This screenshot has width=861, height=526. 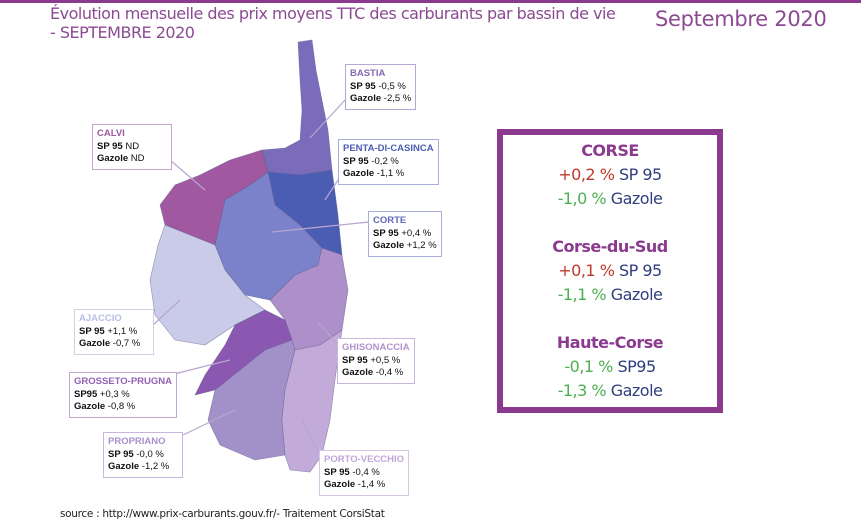 I want to click on summary-haute-corse: Haute-Corse -0,1 % SP95 -1,3 % Gazole, so click(x=610, y=367).